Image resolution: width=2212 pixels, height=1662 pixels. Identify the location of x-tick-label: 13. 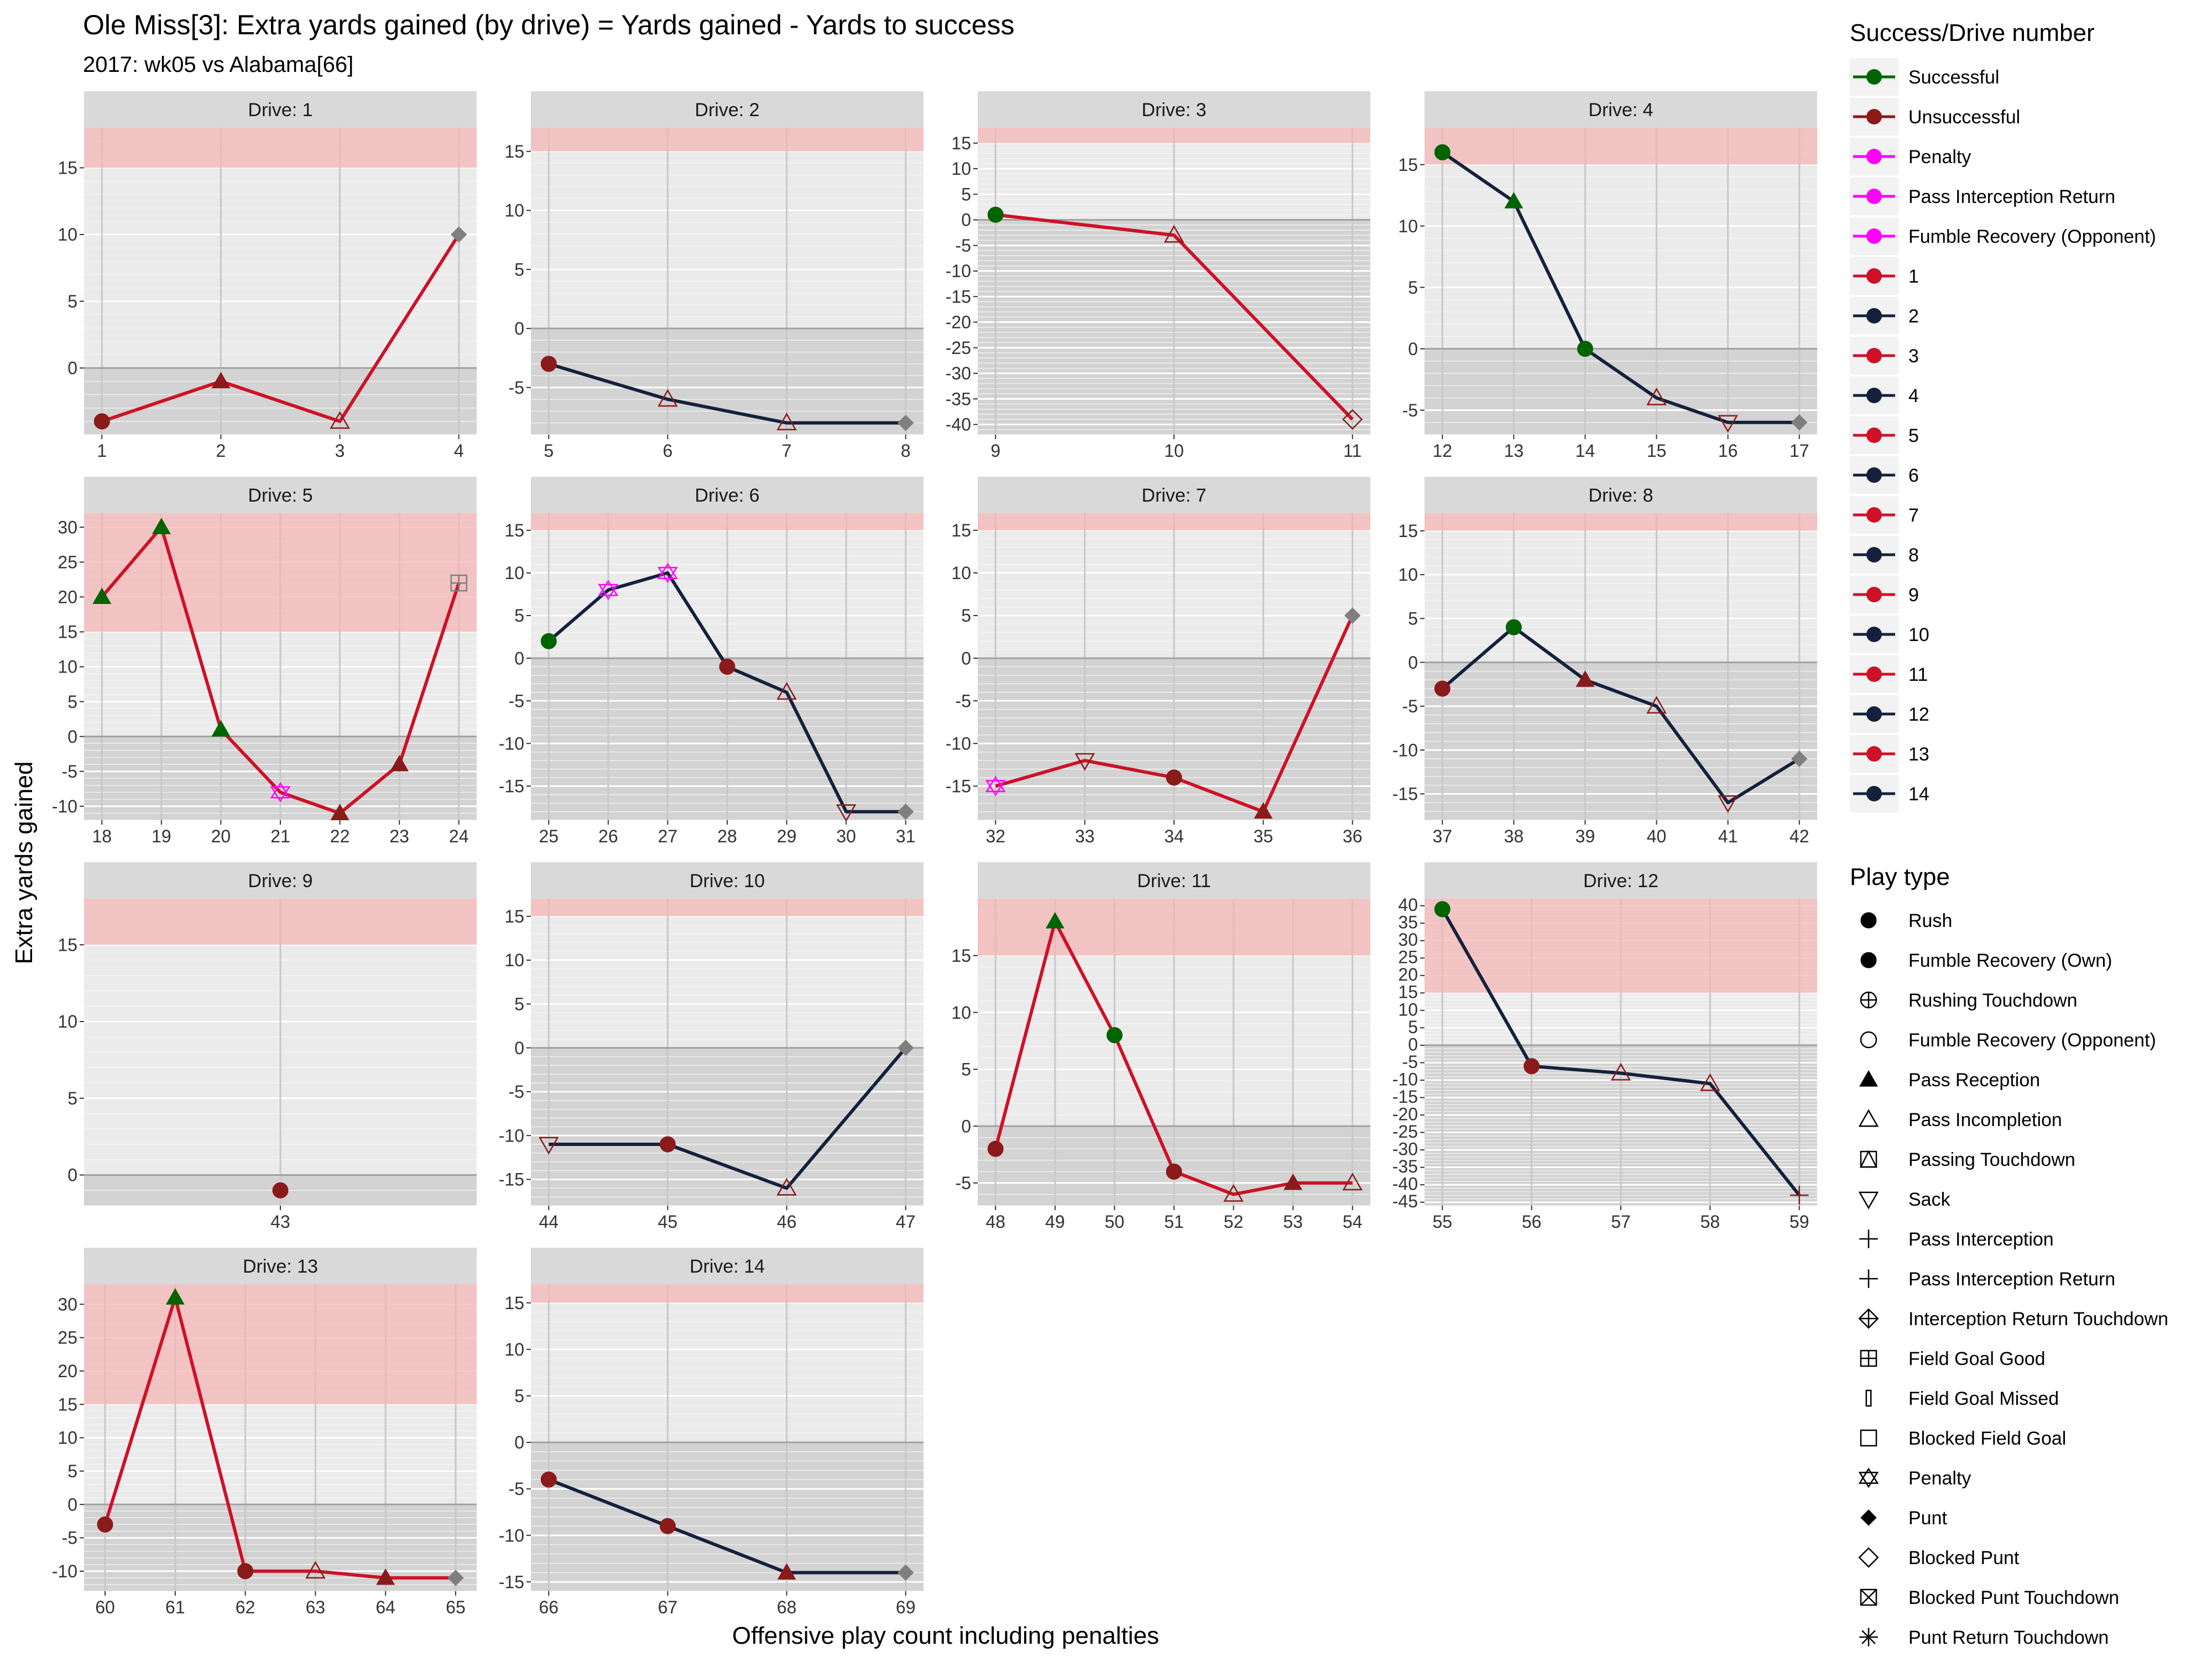
(1514, 451).